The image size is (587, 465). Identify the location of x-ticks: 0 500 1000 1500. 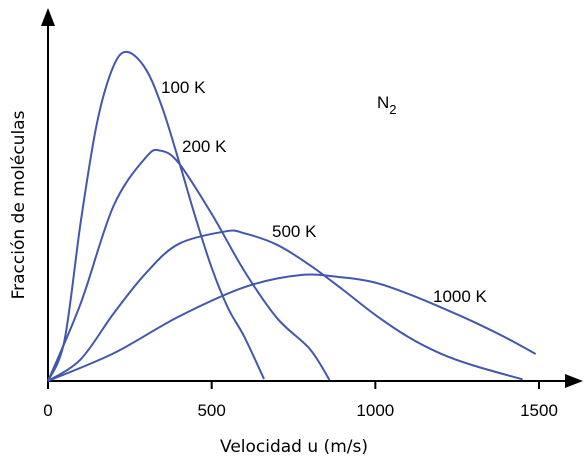
(300, 400).